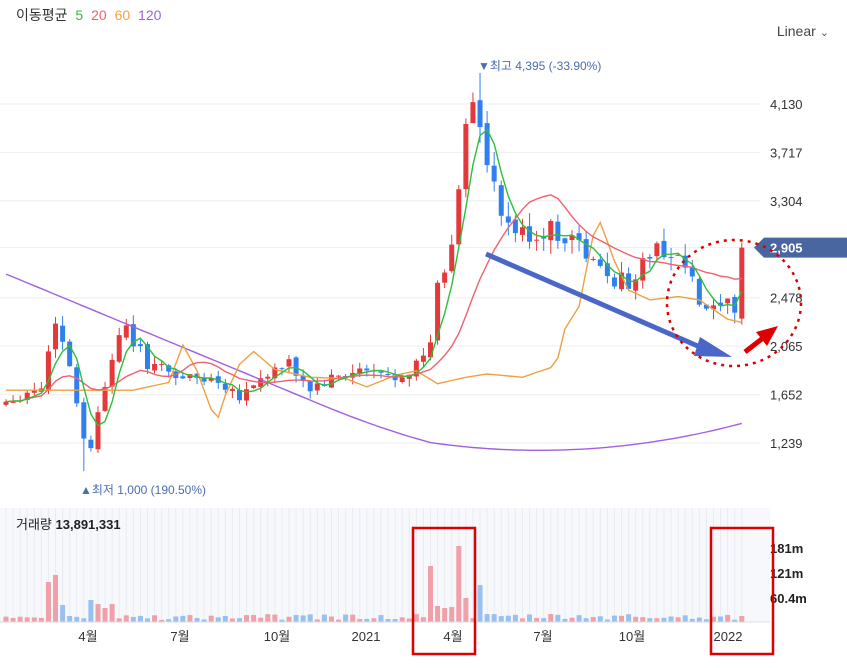 The width and height of the screenshot is (847, 668). I want to click on highlight-circle, so click(734, 303).